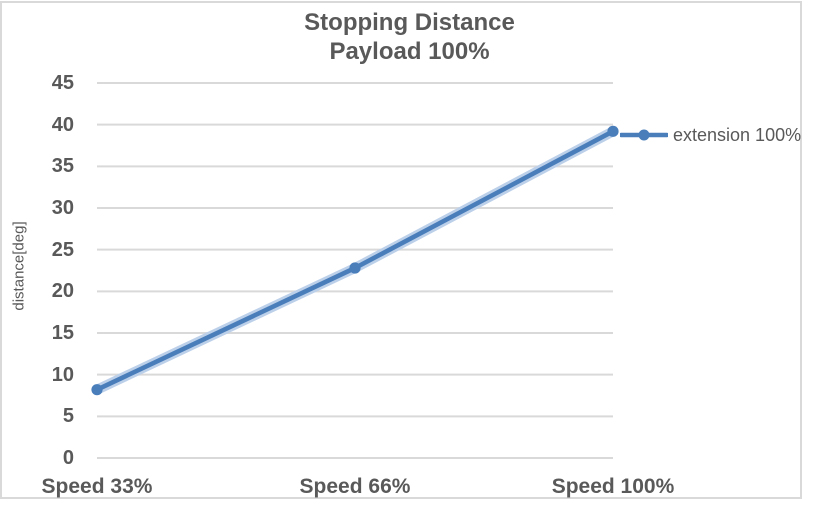  Describe the element at coordinates (737, 134) in the screenshot. I see `legend-entry-label: extension 100%` at that location.